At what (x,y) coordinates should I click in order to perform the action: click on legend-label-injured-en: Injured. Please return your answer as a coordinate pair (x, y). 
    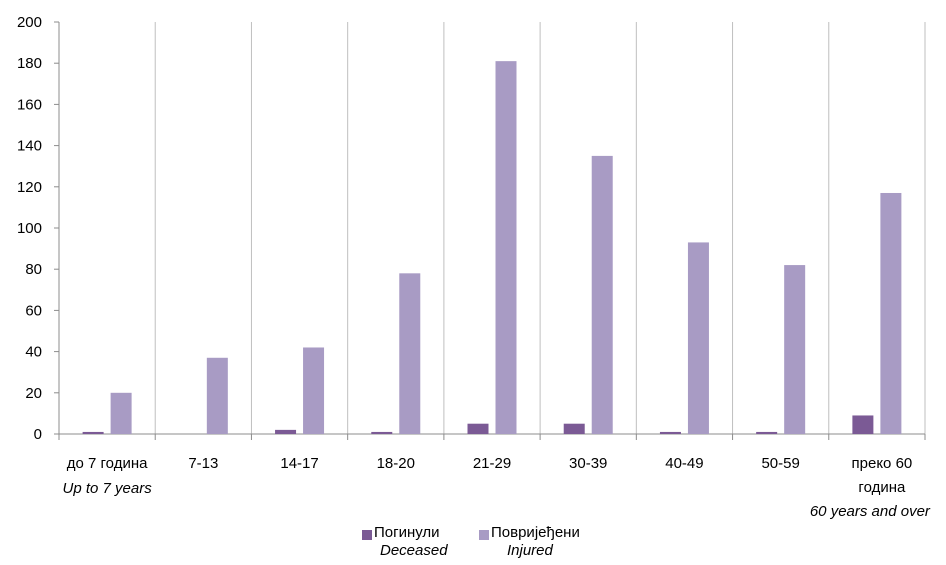
    Looking at the image, I should click on (530, 550).